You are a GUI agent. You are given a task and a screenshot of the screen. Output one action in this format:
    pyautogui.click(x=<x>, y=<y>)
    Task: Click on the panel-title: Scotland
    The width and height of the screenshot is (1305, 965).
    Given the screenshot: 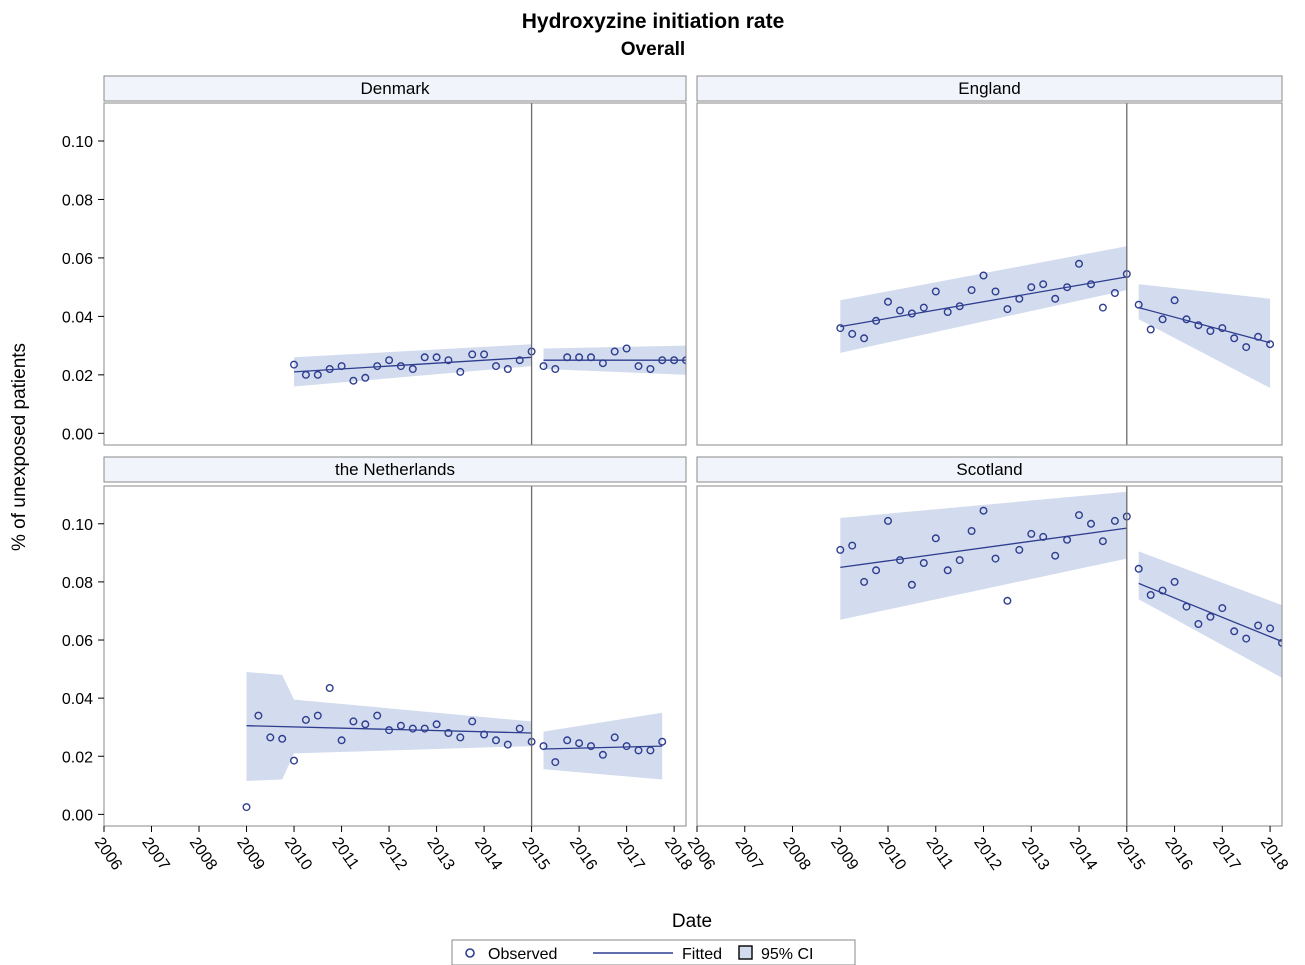 What is the action you would take?
    pyautogui.click(x=989, y=469)
    